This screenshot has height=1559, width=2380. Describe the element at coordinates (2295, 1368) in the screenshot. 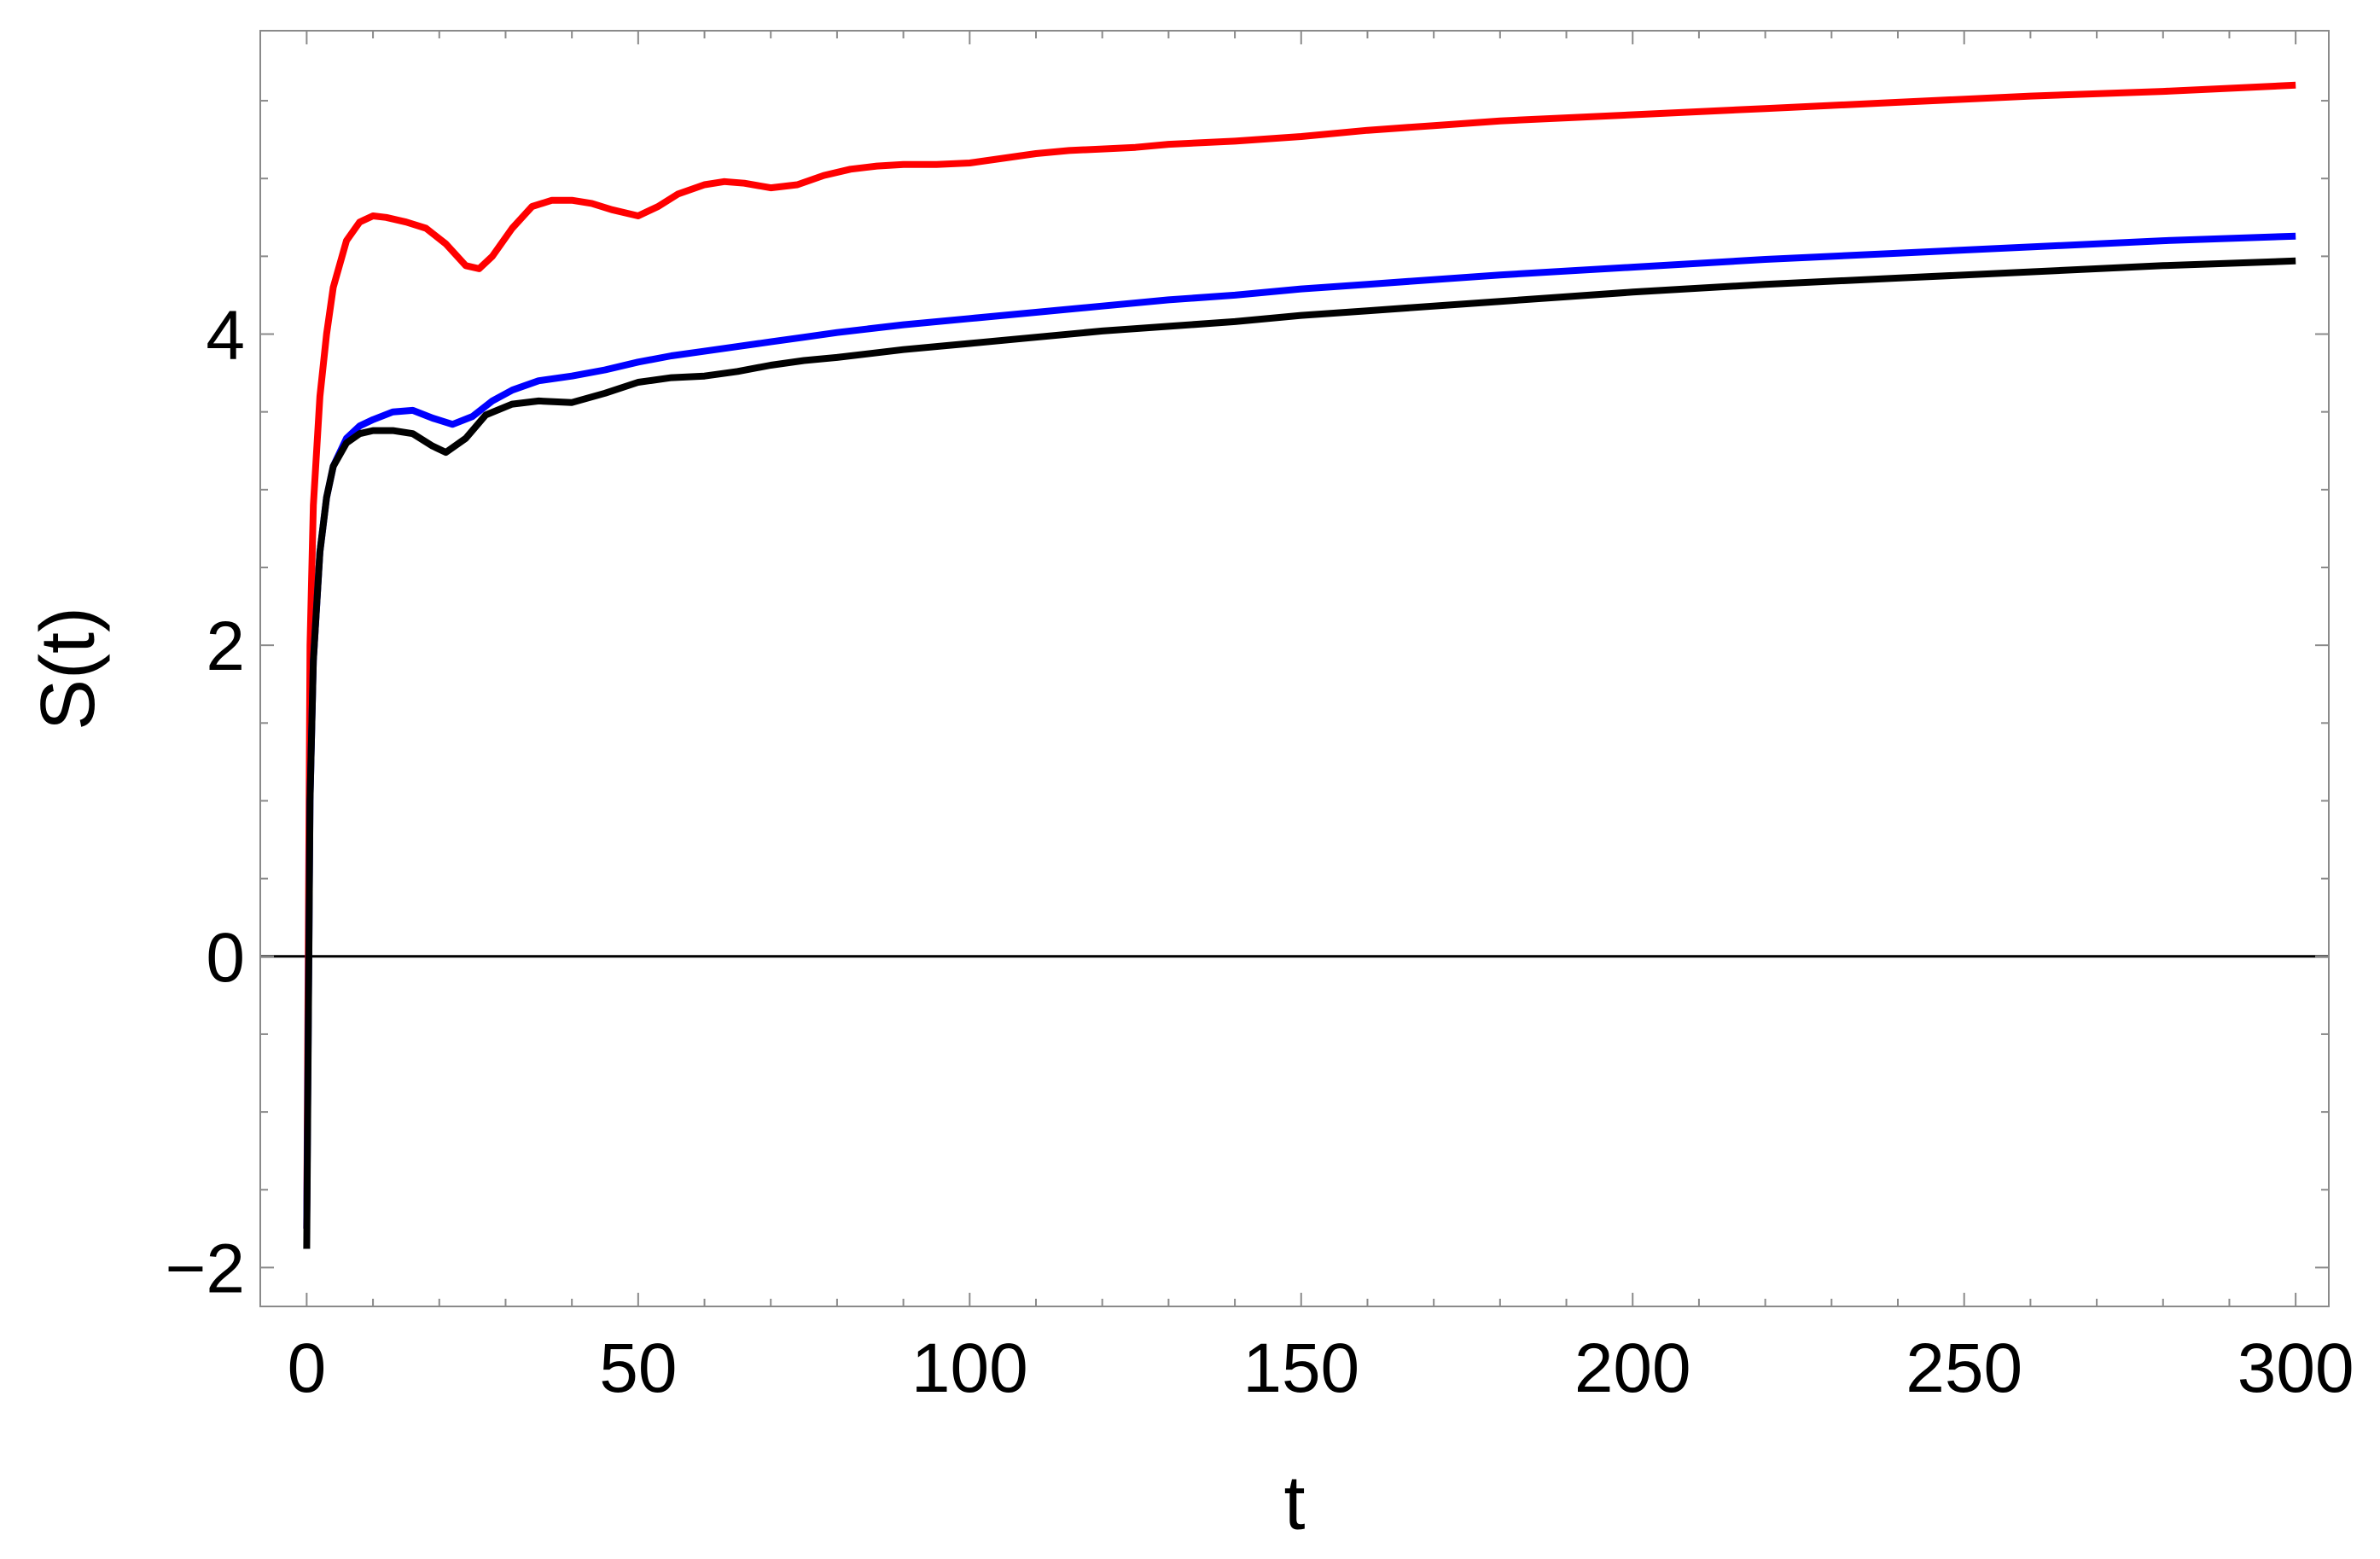

I see `x-tick-label: 300` at that location.